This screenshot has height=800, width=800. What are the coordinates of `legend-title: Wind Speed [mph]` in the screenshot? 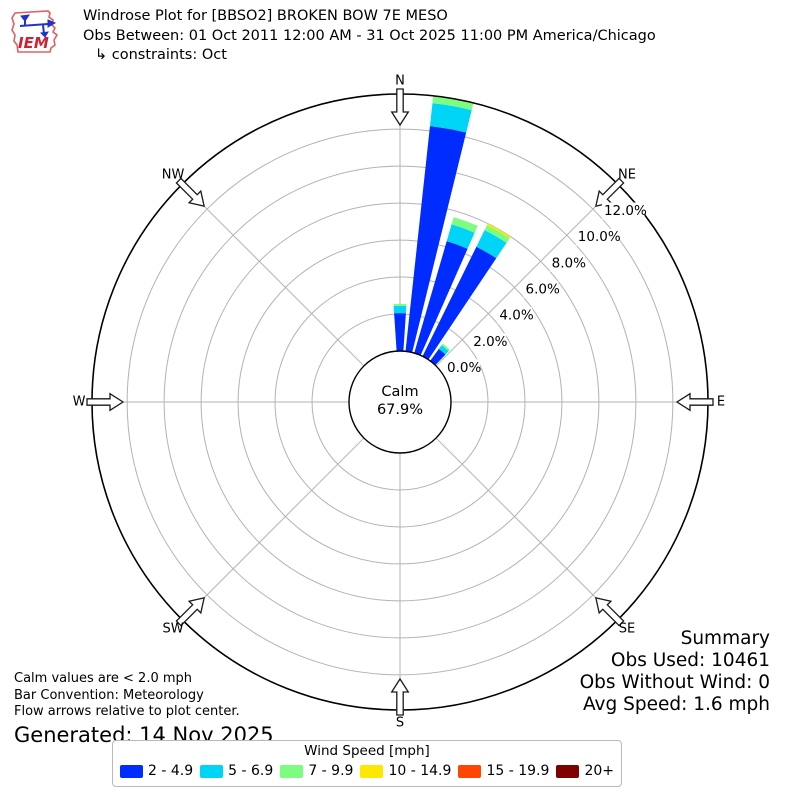 It's located at (367, 751).